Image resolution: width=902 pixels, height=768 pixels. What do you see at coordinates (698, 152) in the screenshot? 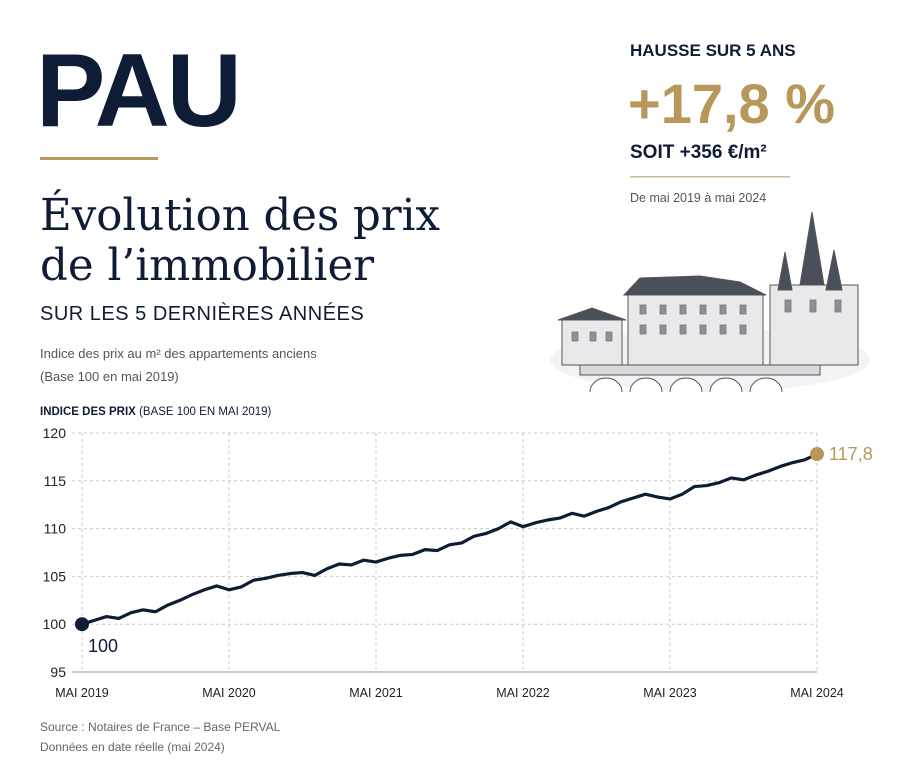
I see `highlight-detail: SOIT +356 €/m²` at bounding box center [698, 152].